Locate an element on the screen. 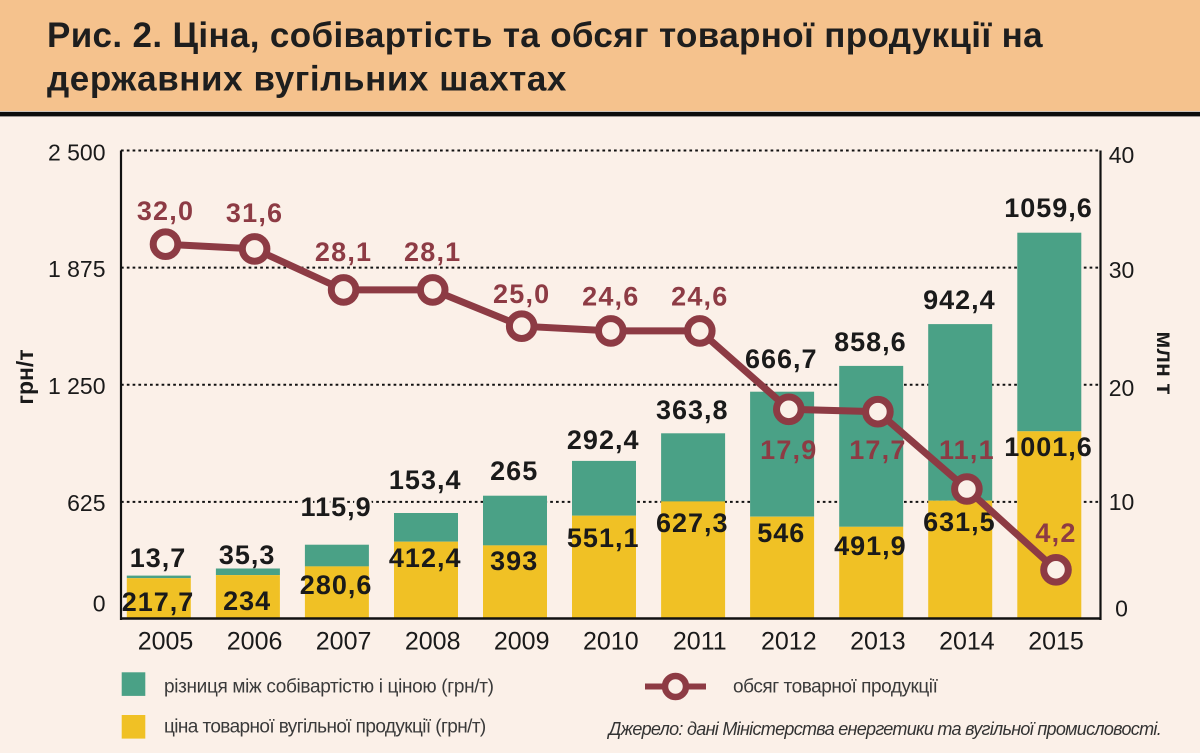 Image resolution: width=1200 pixels, height=753 pixels. svg-text: обсяг товарної продукції is located at coordinates (836, 687).